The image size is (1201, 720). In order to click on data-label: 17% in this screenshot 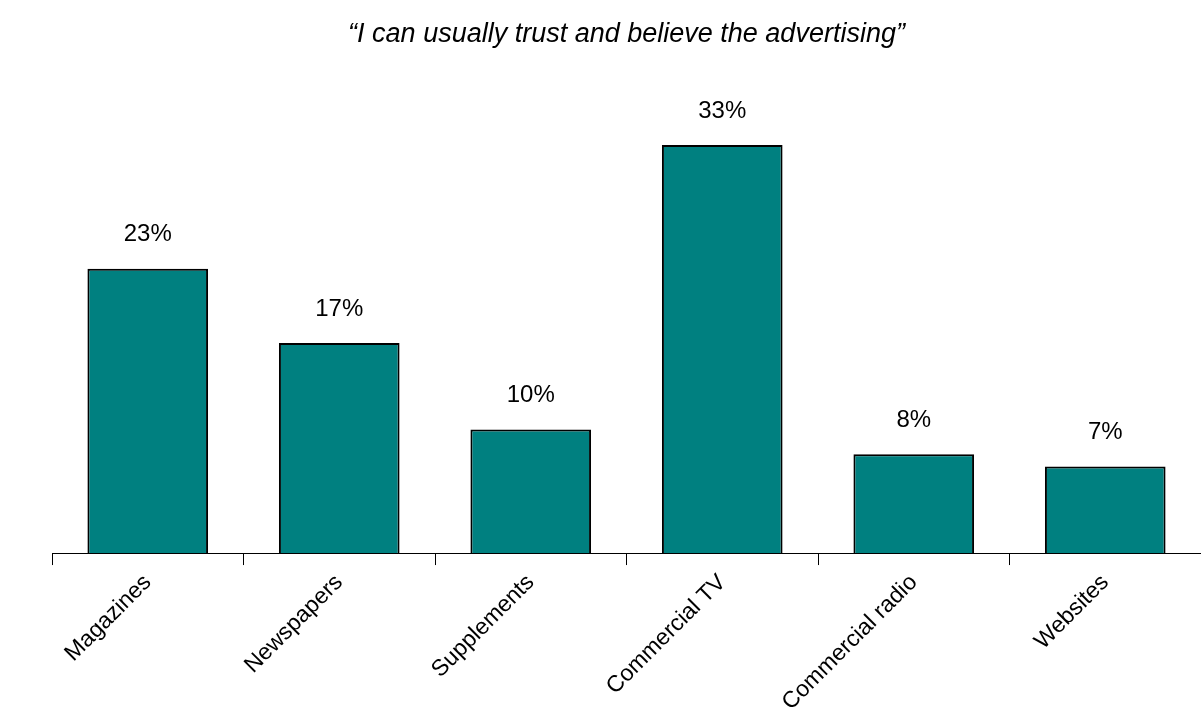, I will do `click(339, 307)`.